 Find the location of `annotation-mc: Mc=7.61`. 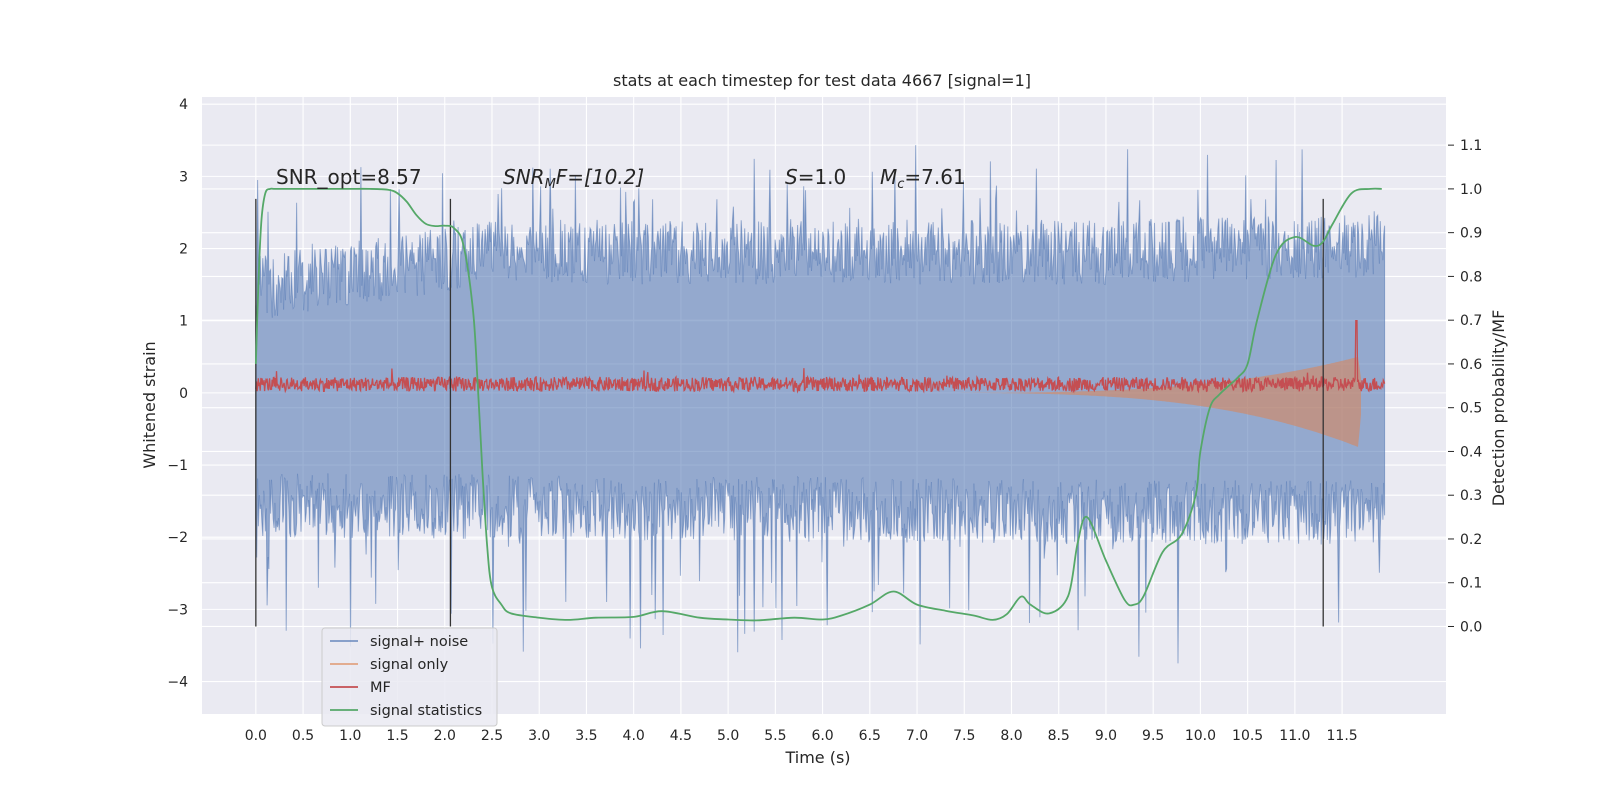

annotation-mc: Mc=7.61 is located at coordinates (923, 178).